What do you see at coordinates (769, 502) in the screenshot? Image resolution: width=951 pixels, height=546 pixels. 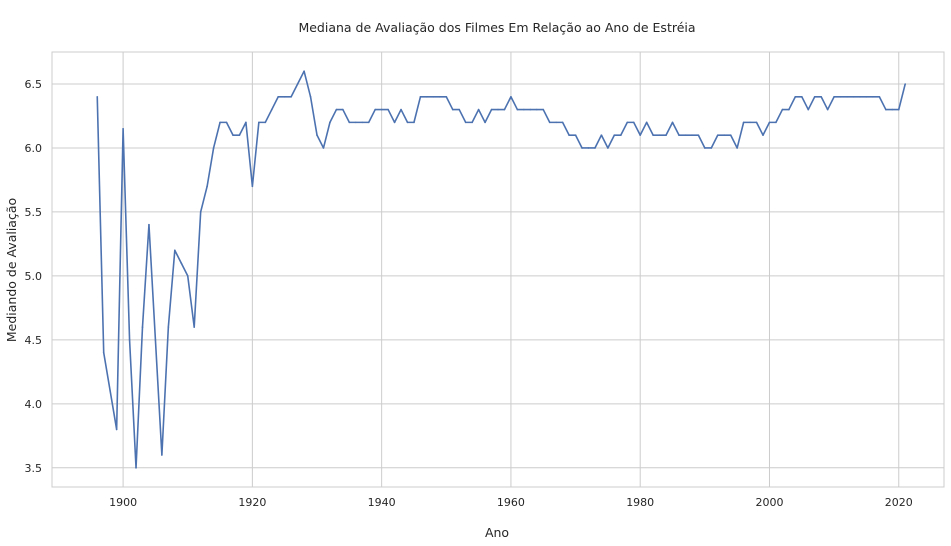 I see `x-tick-label: 2000` at bounding box center [769, 502].